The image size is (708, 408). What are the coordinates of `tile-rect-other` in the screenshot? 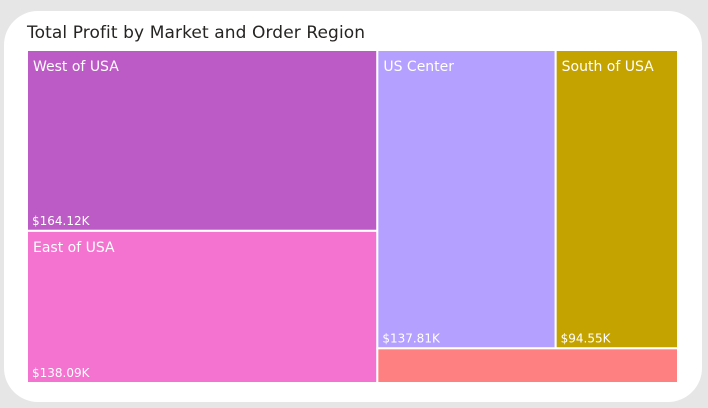 It's located at (527, 365).